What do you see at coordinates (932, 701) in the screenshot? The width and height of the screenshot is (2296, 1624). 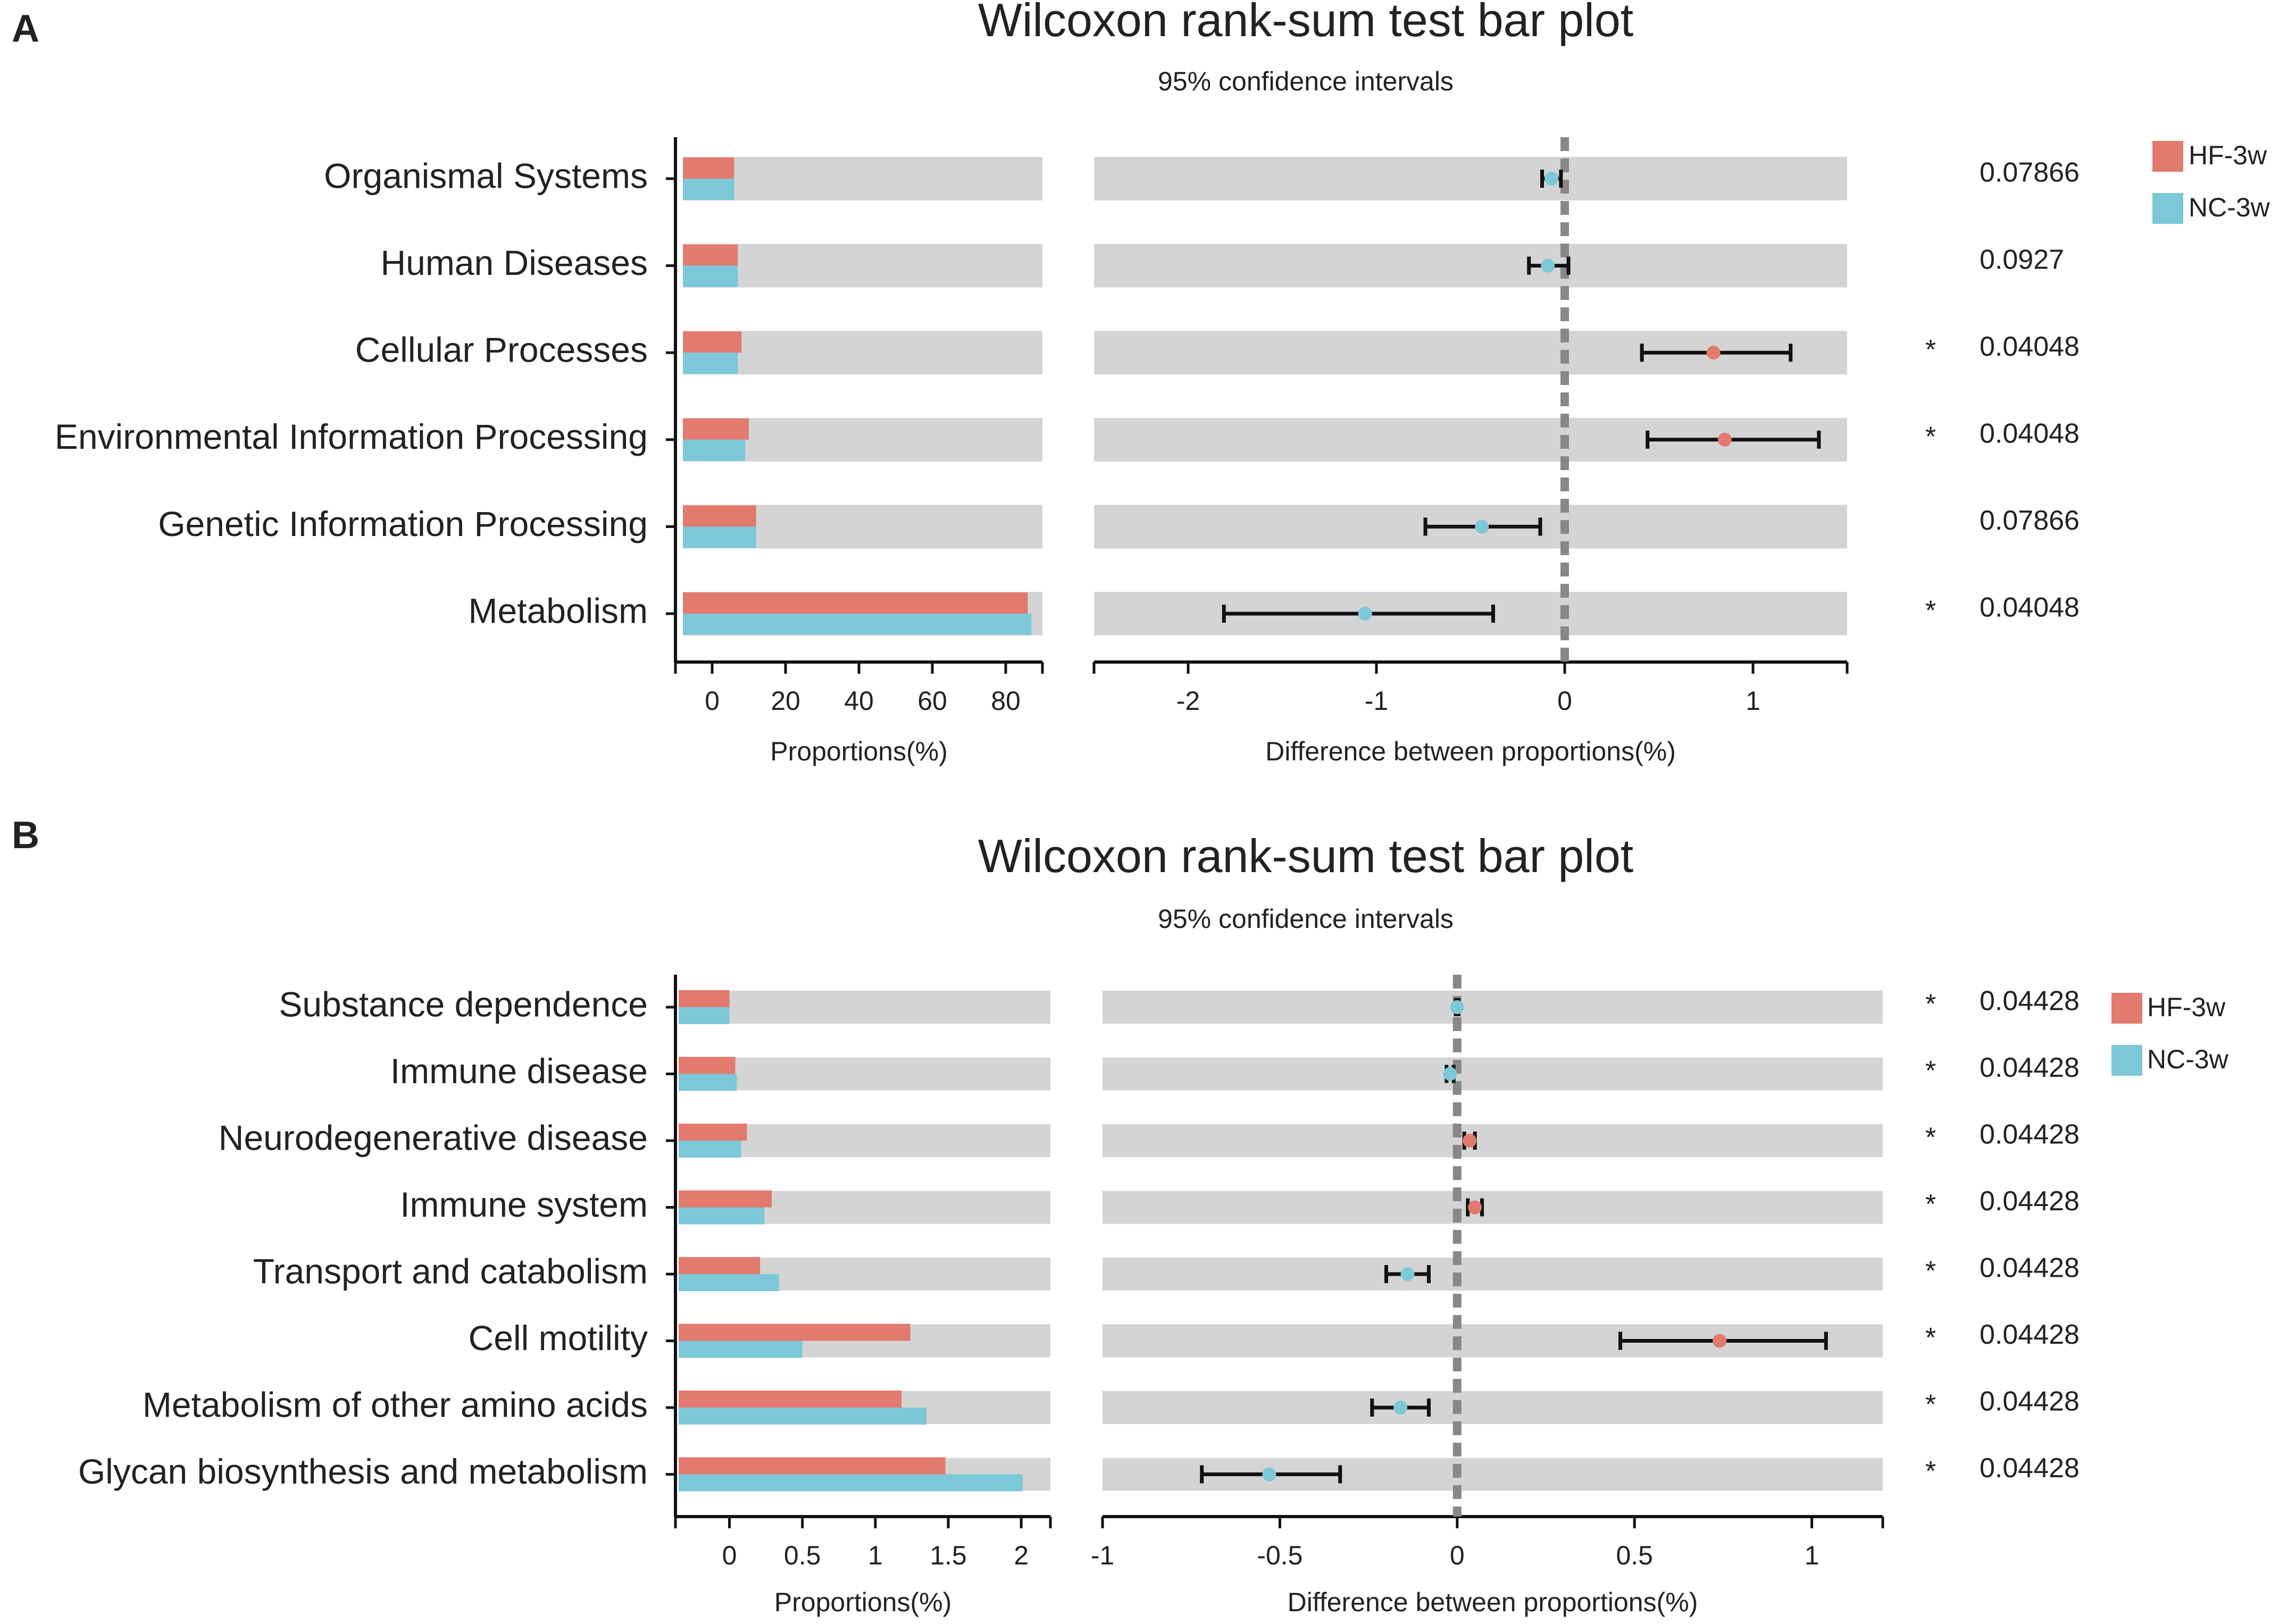 I see `x-tick-label: 60` at bounding box center [932, 701].